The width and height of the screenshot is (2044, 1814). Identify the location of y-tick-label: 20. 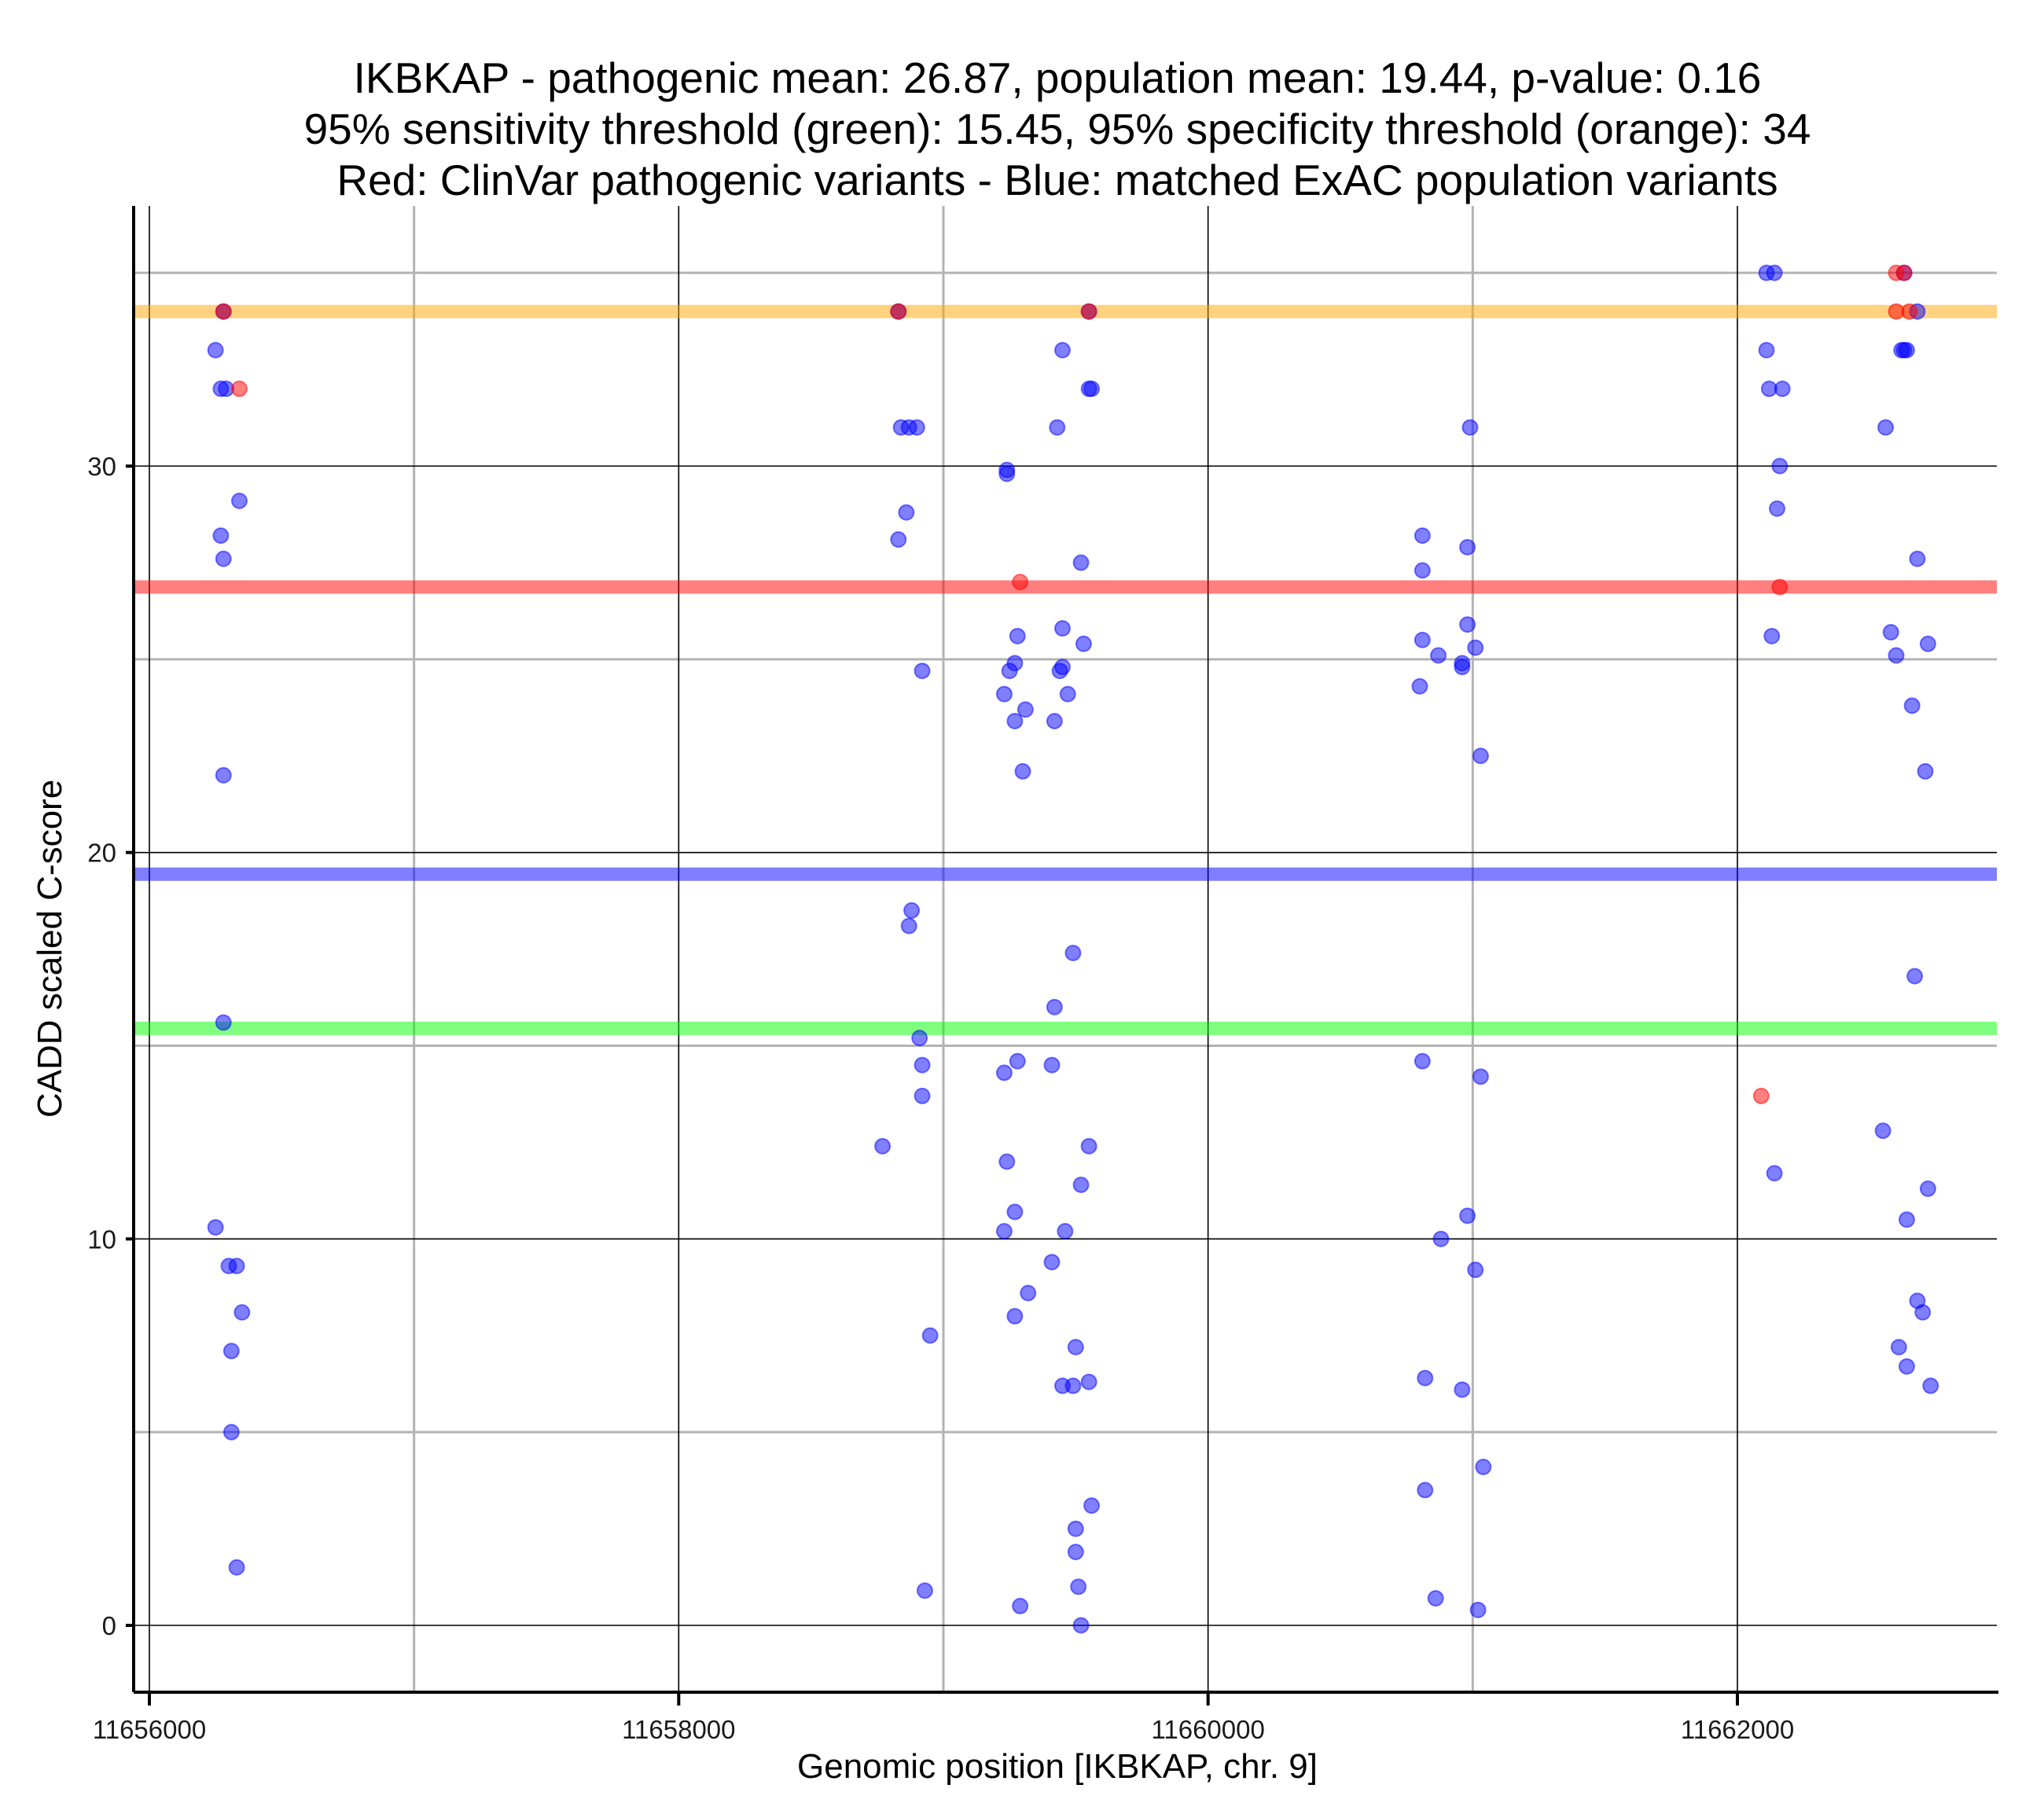
(101, 853).